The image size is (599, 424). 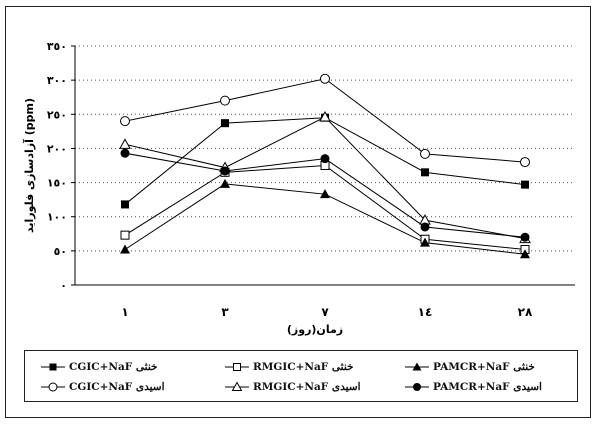 What do you see at coordinates (53, 387) in the screenshot?
I see `legend-marker-circle-open` at bounding box center [53, 387].